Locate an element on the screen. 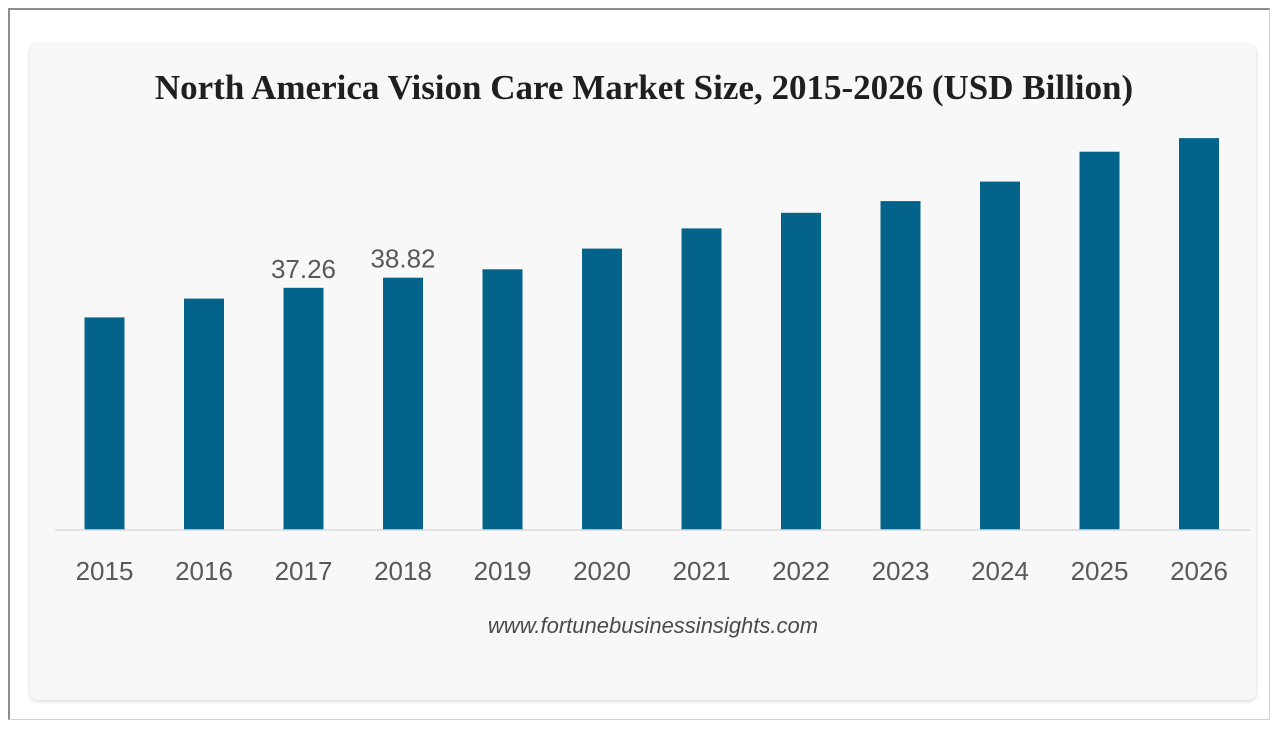 This screenshot has height=730, width=1280. x-tick-label-2026: 2026 is located at coordinates (1199, 571).